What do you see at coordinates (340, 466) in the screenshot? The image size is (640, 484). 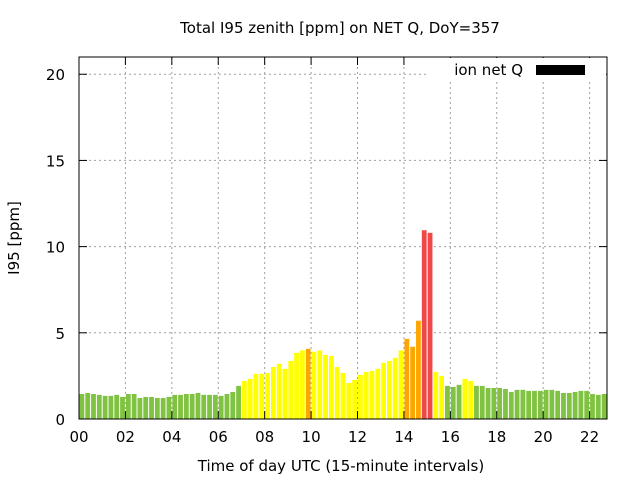 I see `x-axis-label: Time of day UTC (15-minute intervals)` at bounding box center [340, 466].